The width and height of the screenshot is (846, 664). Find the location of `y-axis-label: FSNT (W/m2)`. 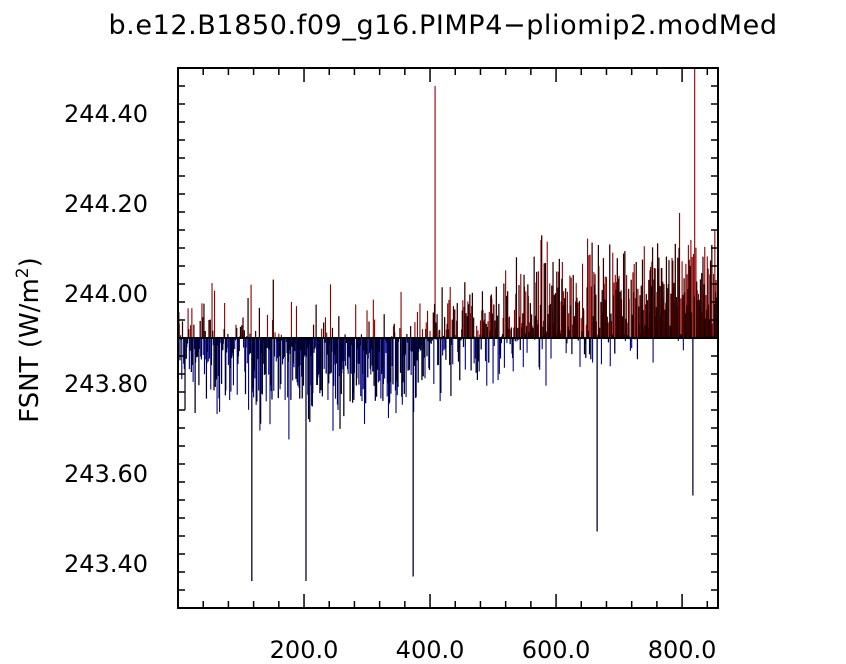

y-axis-label: FSNT (W/m2) is located at coordinates (29, 340).